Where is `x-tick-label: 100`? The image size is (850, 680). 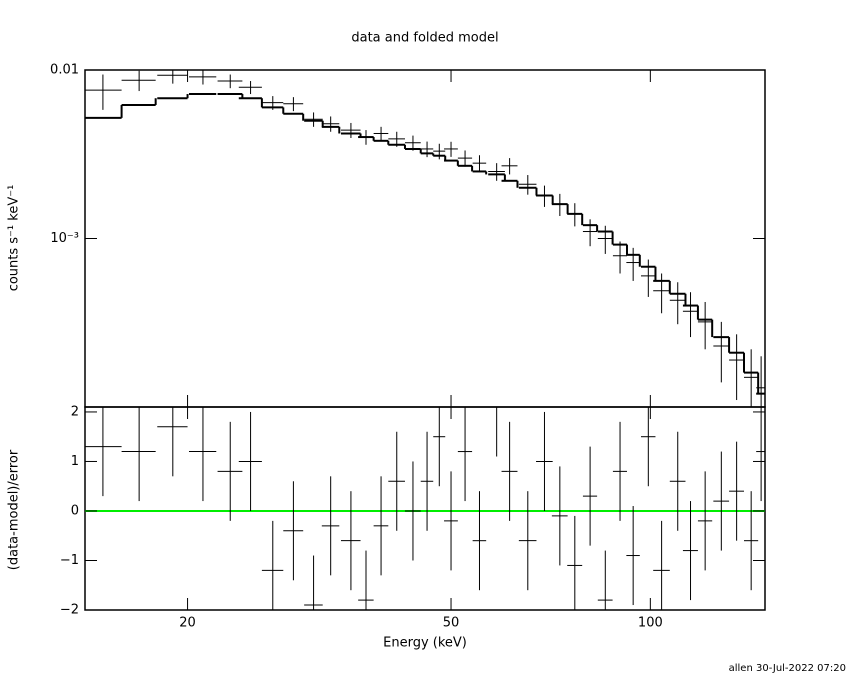
x-tick-label: 100 is located at coordinates (650, 623).